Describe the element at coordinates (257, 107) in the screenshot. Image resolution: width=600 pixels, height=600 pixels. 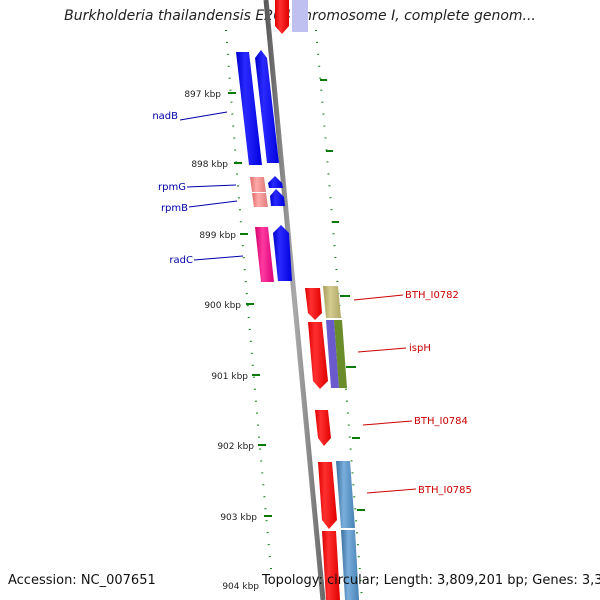
I see `gene-nadB` at that location.